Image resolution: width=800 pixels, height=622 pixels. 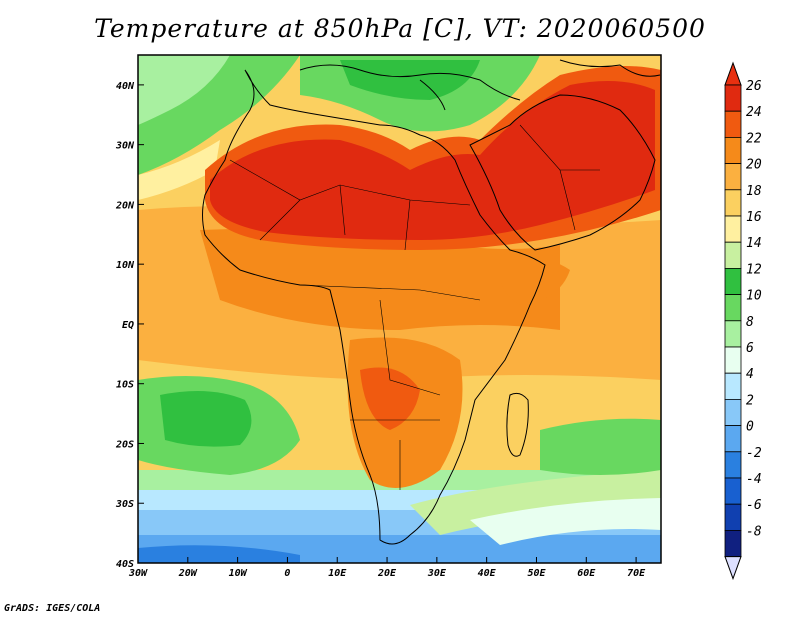 What do you see at coordinates (754, 165) in the screenshot?
I see `colorbar-label: 20` at bounding box center [754, 165].